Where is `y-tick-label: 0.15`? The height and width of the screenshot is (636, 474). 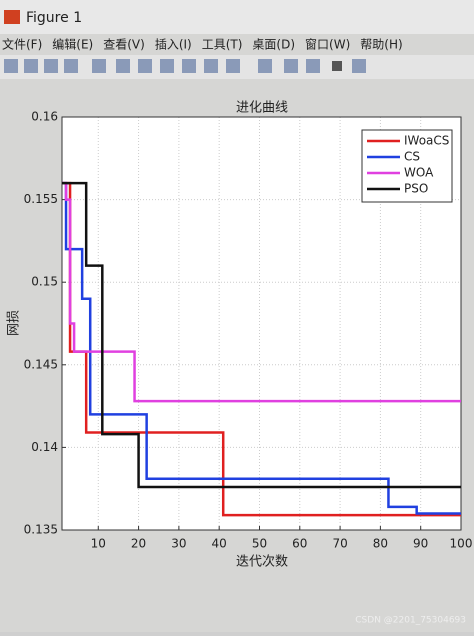 y-tick-label: 0.15 is located at coordinates (44, 282).